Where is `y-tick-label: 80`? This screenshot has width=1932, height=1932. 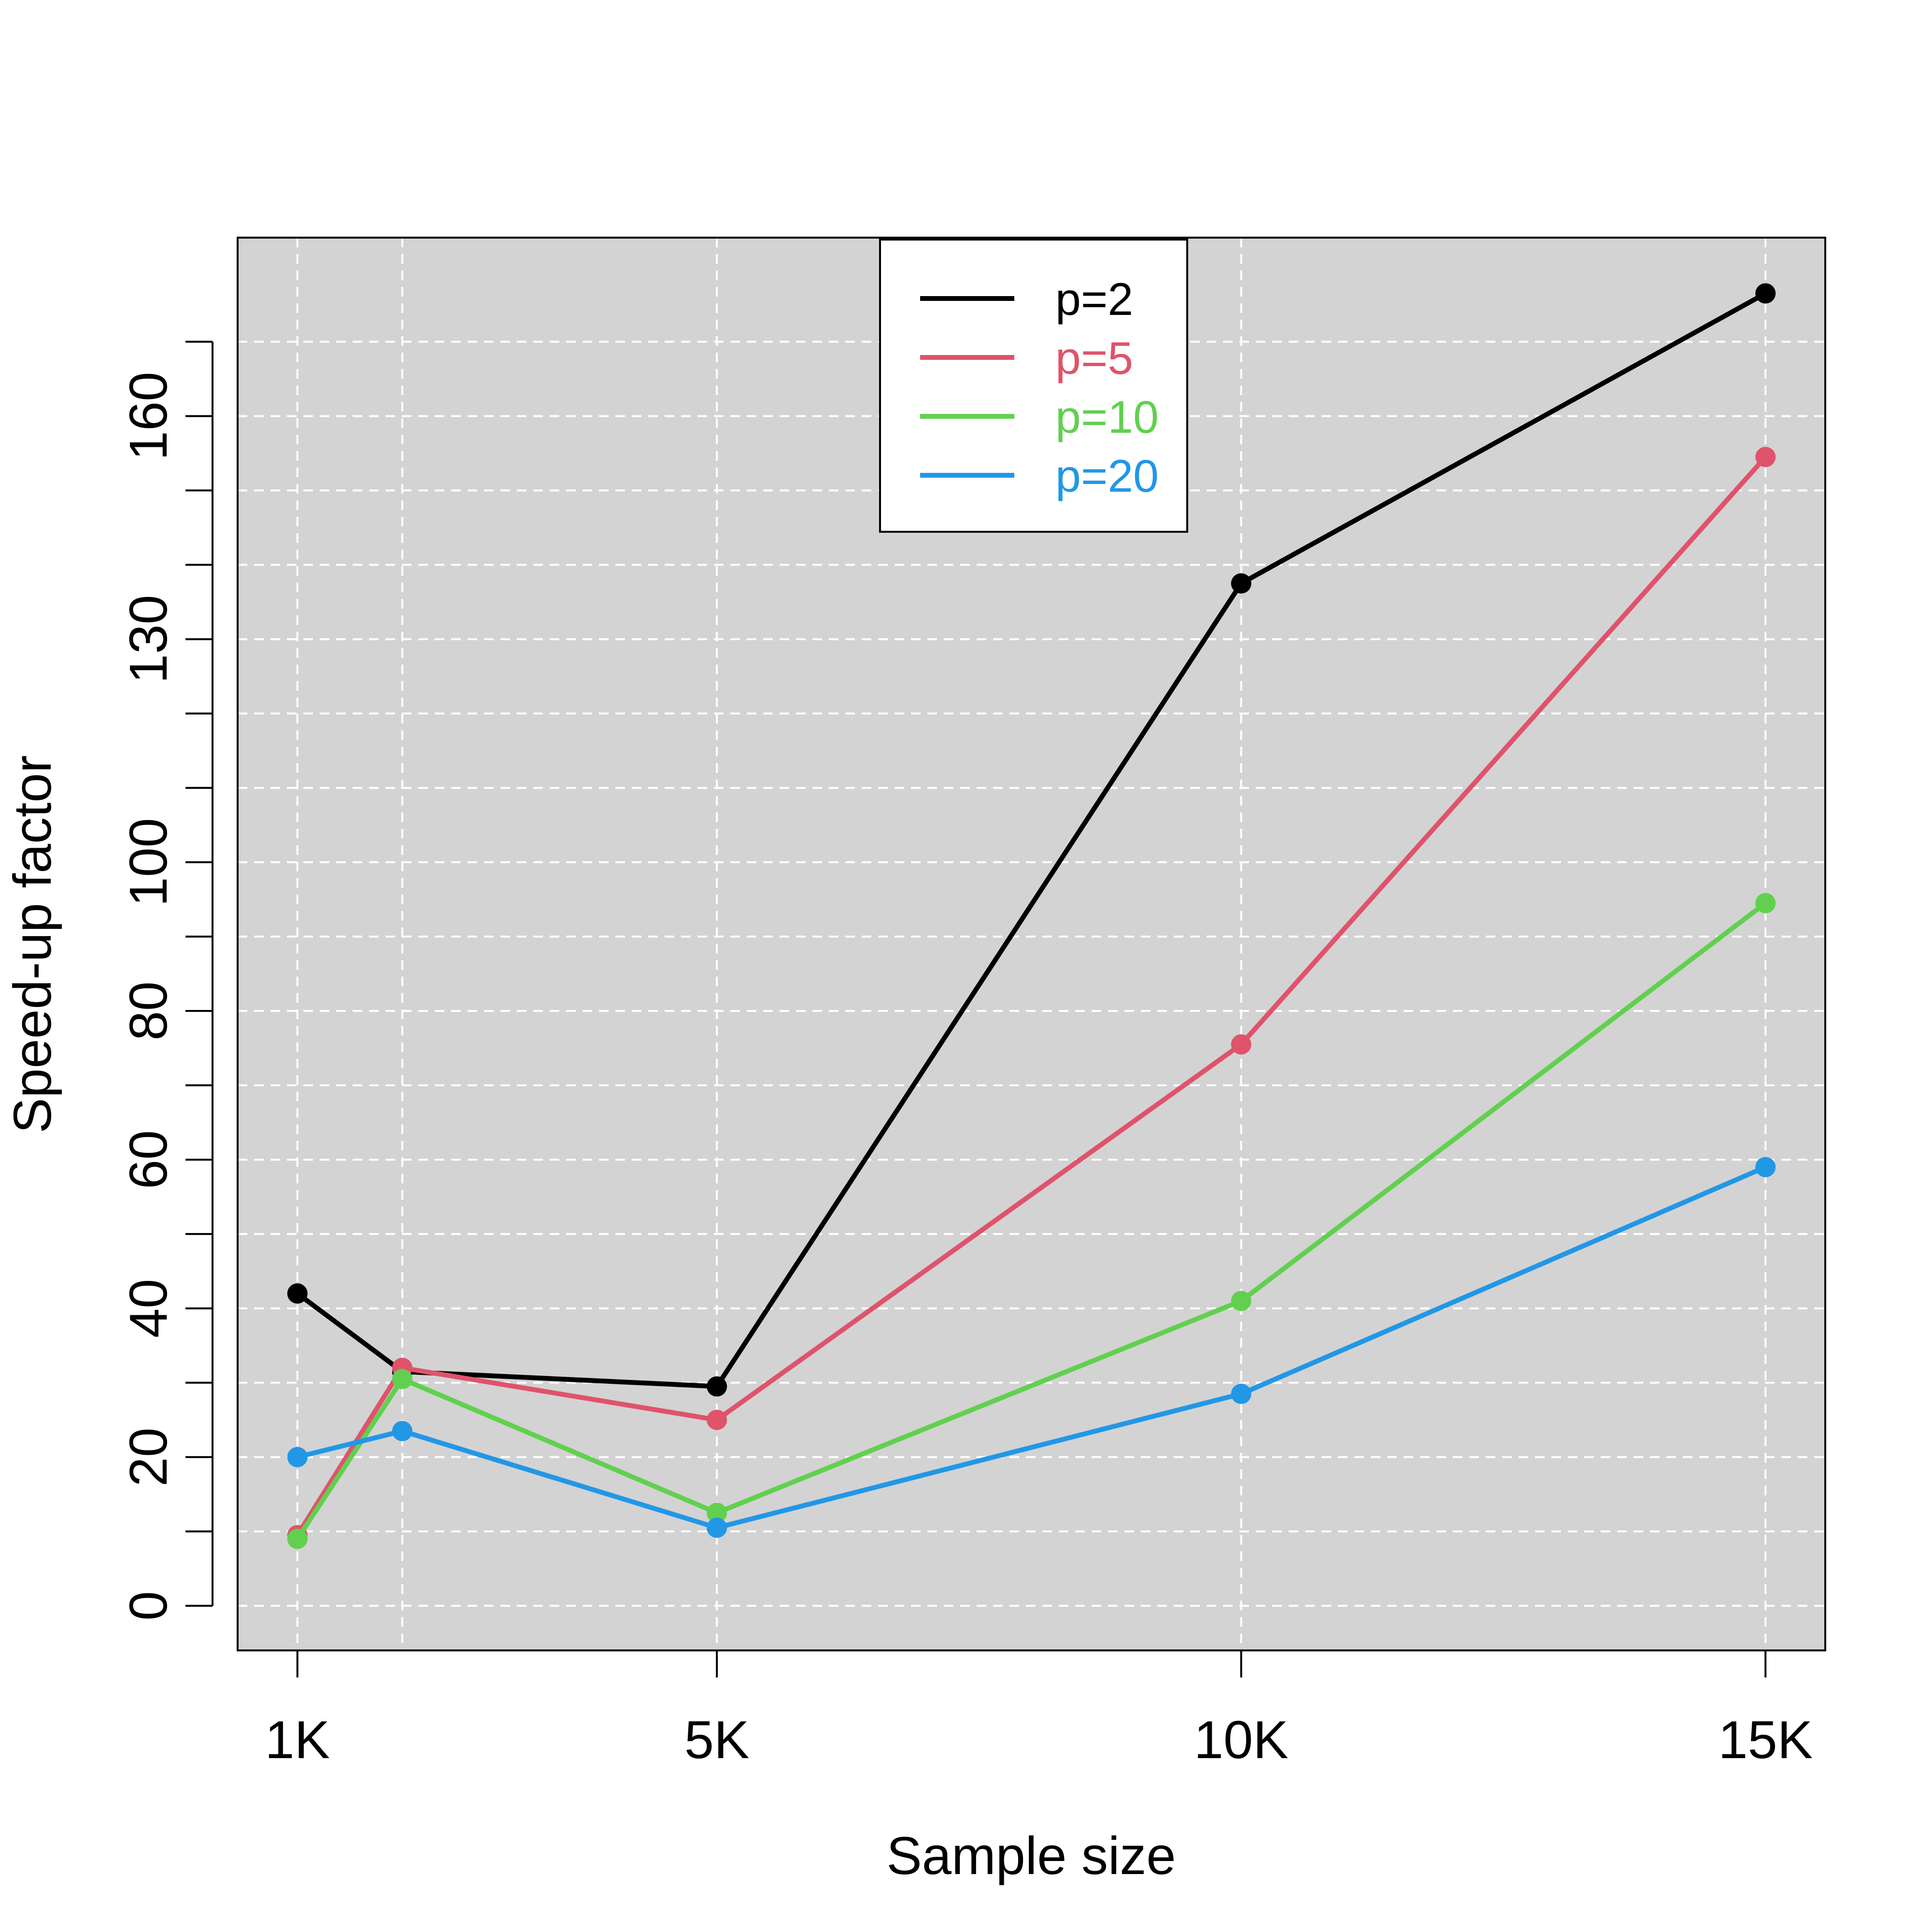 y-tick-label: 80 is located at coordinates (148, 1011).